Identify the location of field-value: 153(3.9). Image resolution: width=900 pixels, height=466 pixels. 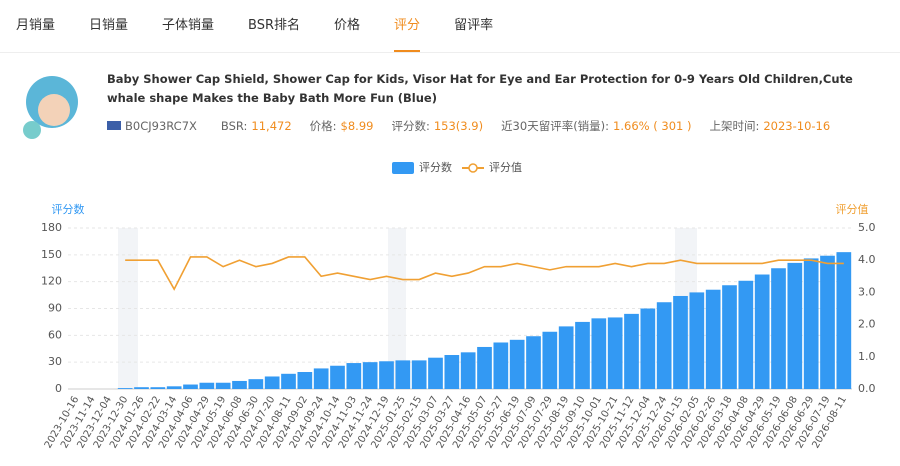
(458, 126).